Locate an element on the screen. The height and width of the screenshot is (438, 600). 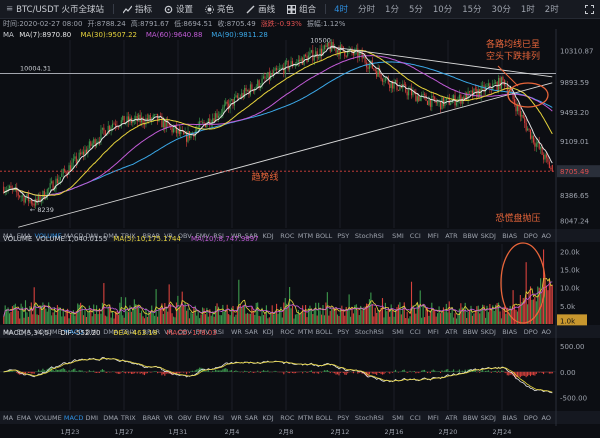
interval-4h: 4时 is located at coordinates (341, 10).